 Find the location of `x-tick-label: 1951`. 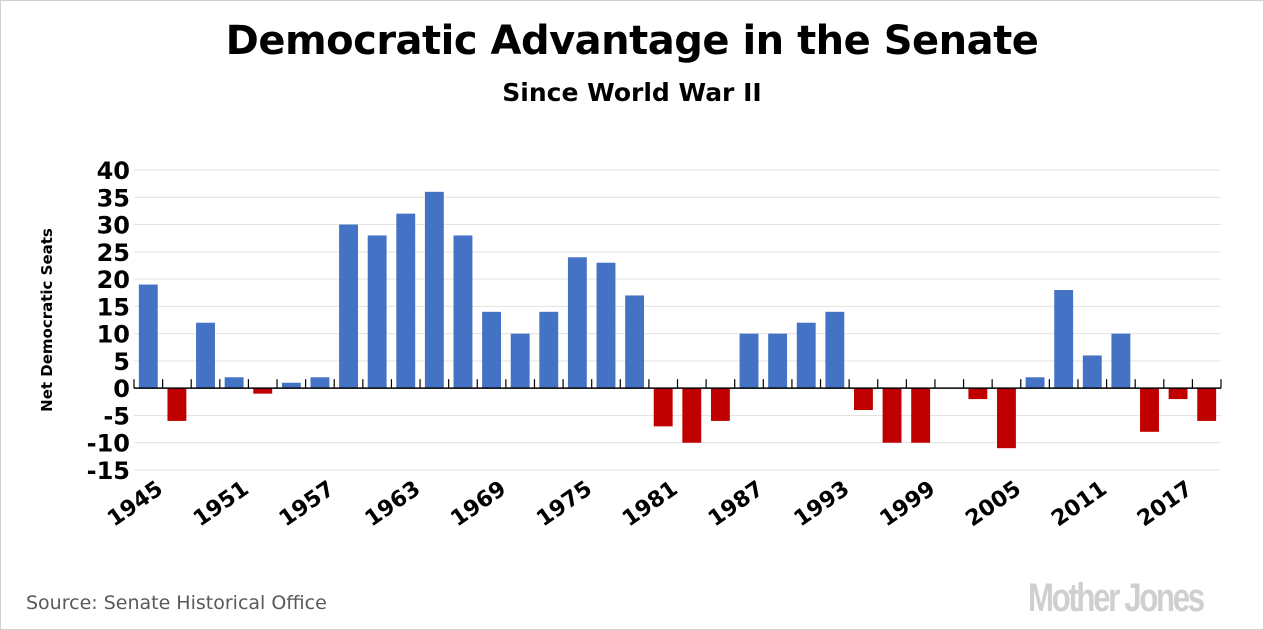

x-tick-label: 1951 is located at coordinates (221, 504).